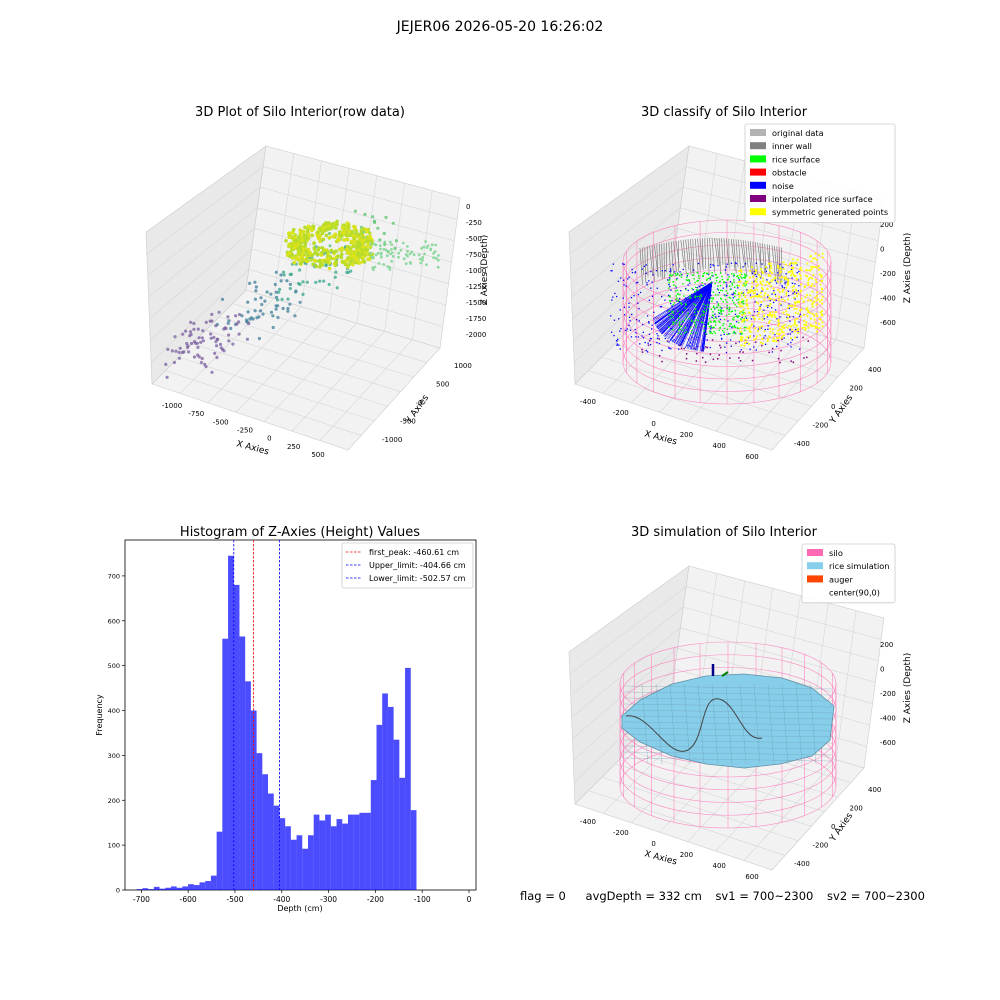  I want to click on panel1-xtick: 250, so click(293, 447).